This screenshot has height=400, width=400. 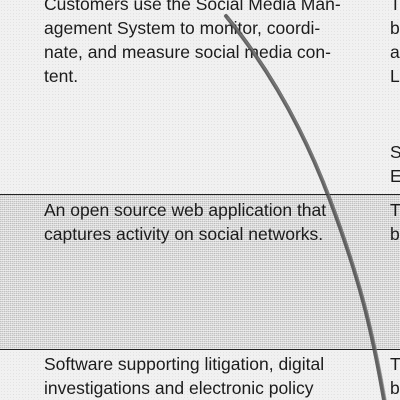 What do you see at coordinates (395, 76) in the screenshot?
I see `clipped-letter: L` at bounding box center [395, 76].